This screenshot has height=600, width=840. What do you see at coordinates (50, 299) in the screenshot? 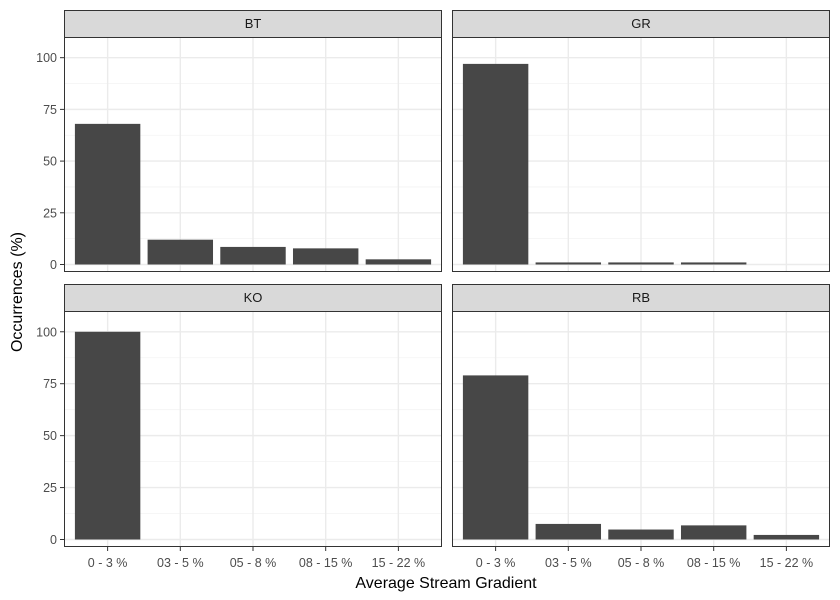
I see `y-axis-ticks: 0 25 50 75 100 0 25 50 75 100` at bounding box center [50, 299].